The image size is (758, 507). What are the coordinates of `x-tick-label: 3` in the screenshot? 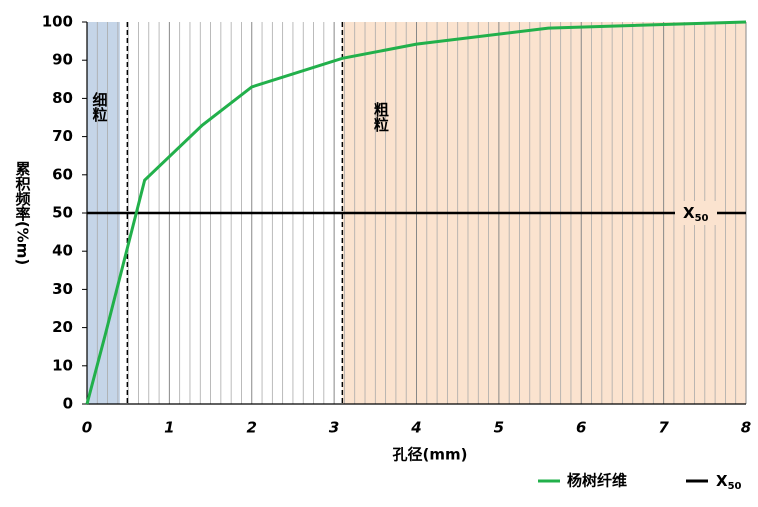 It's located at (334, 428).